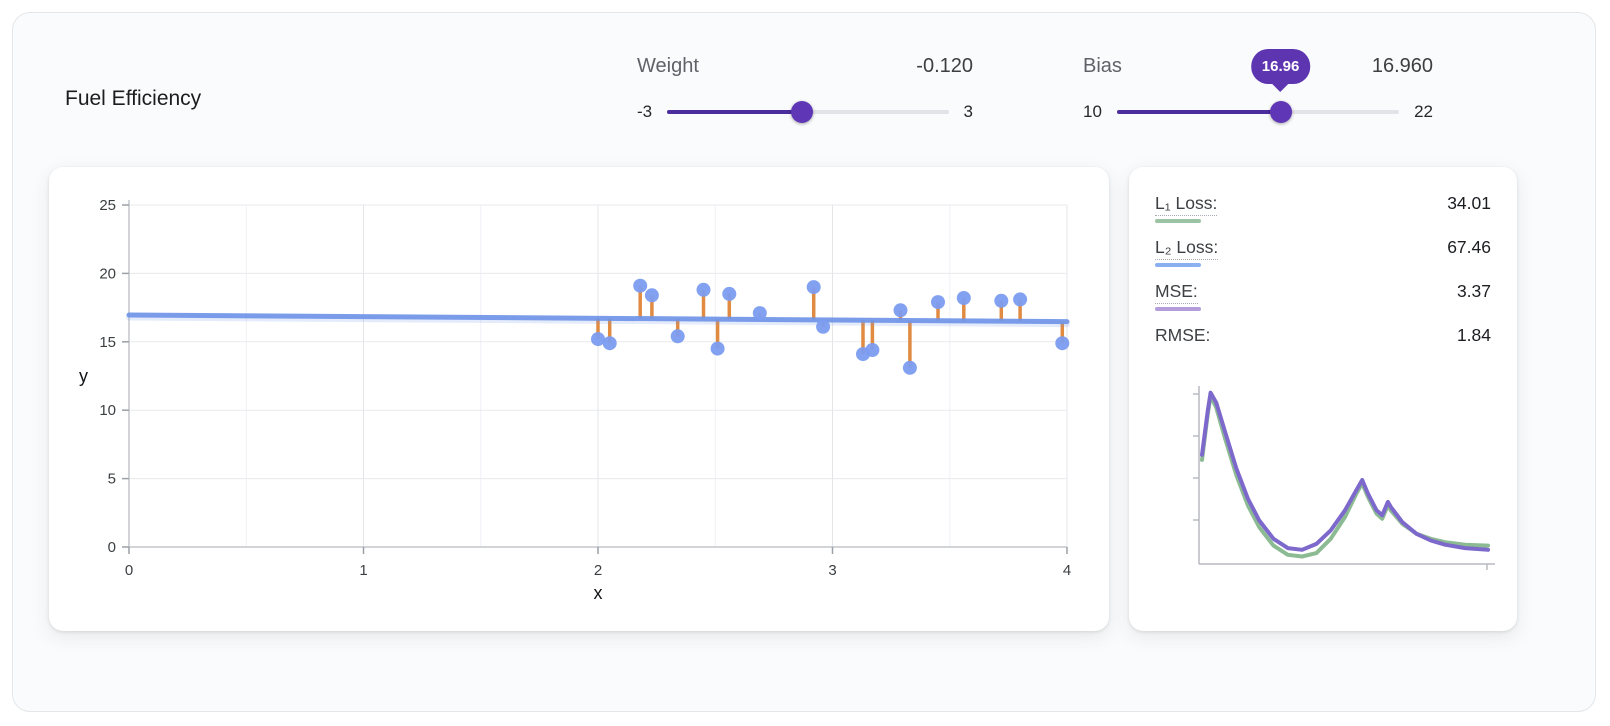 The height and width of the screenshot is (726, 1610). I want to click on weight-max-label: 3, so click(968, 111).